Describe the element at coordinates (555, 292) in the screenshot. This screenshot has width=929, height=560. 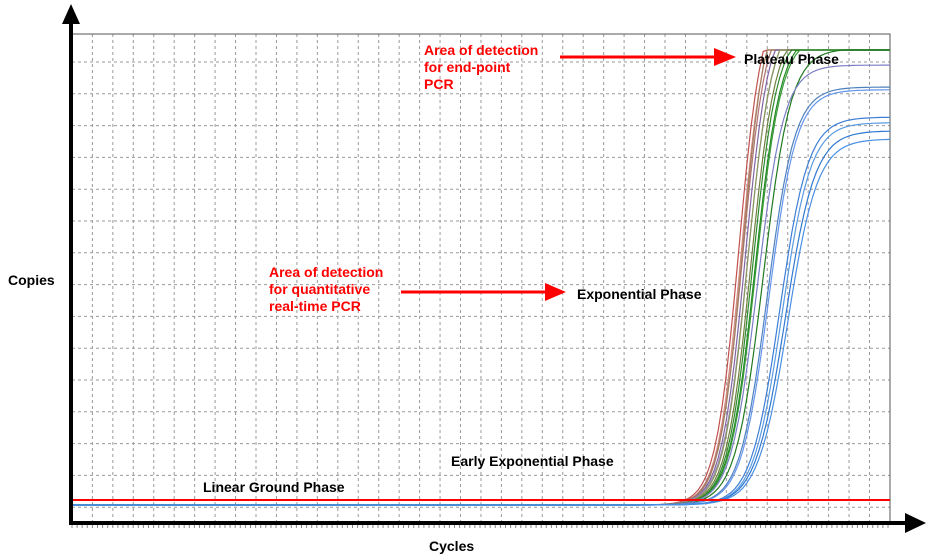
I see `qpcr-arrowhead-icon` at that location.